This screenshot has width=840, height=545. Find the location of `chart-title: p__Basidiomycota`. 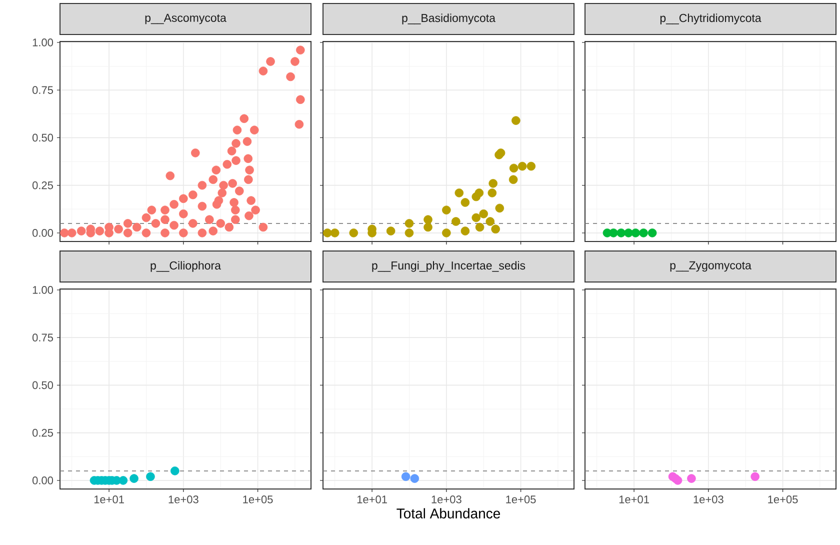

chart-title: p__Basidiomycota is located at coordinates (449, 19).